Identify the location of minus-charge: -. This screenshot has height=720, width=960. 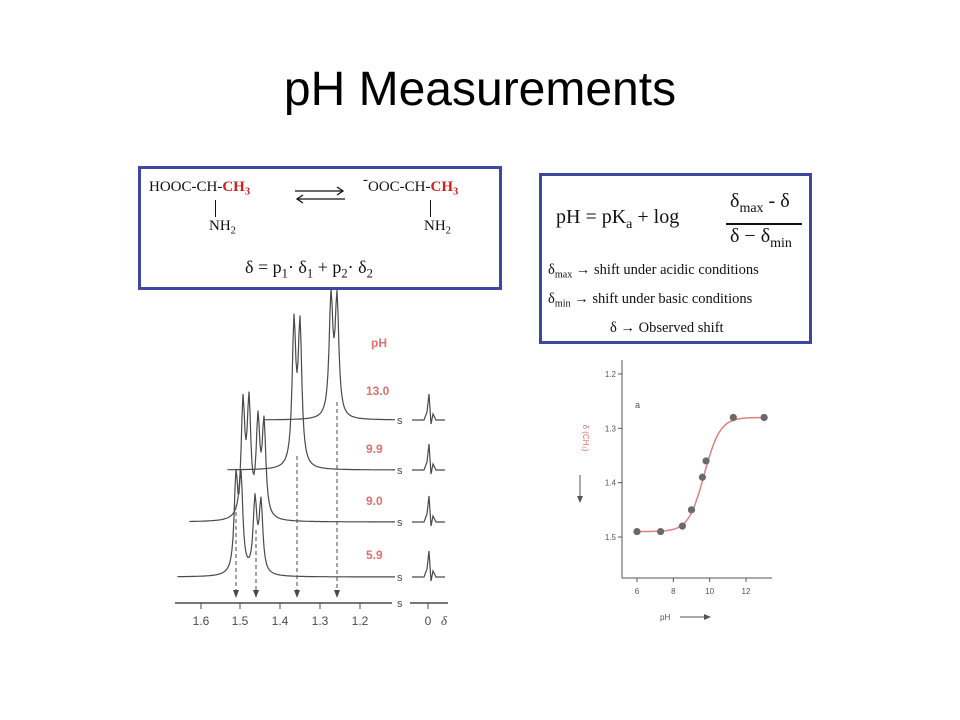
(365, 180).